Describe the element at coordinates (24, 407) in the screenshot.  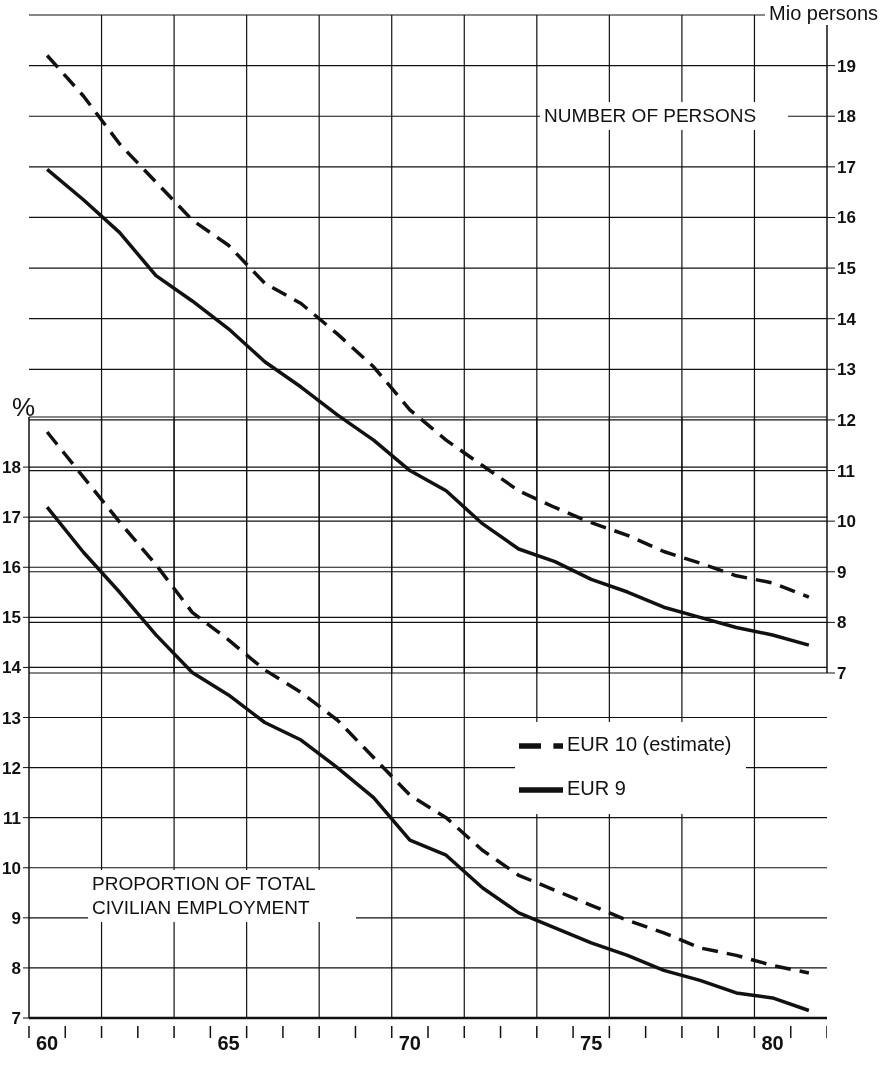
I see `y-axis-title: %` at that location.